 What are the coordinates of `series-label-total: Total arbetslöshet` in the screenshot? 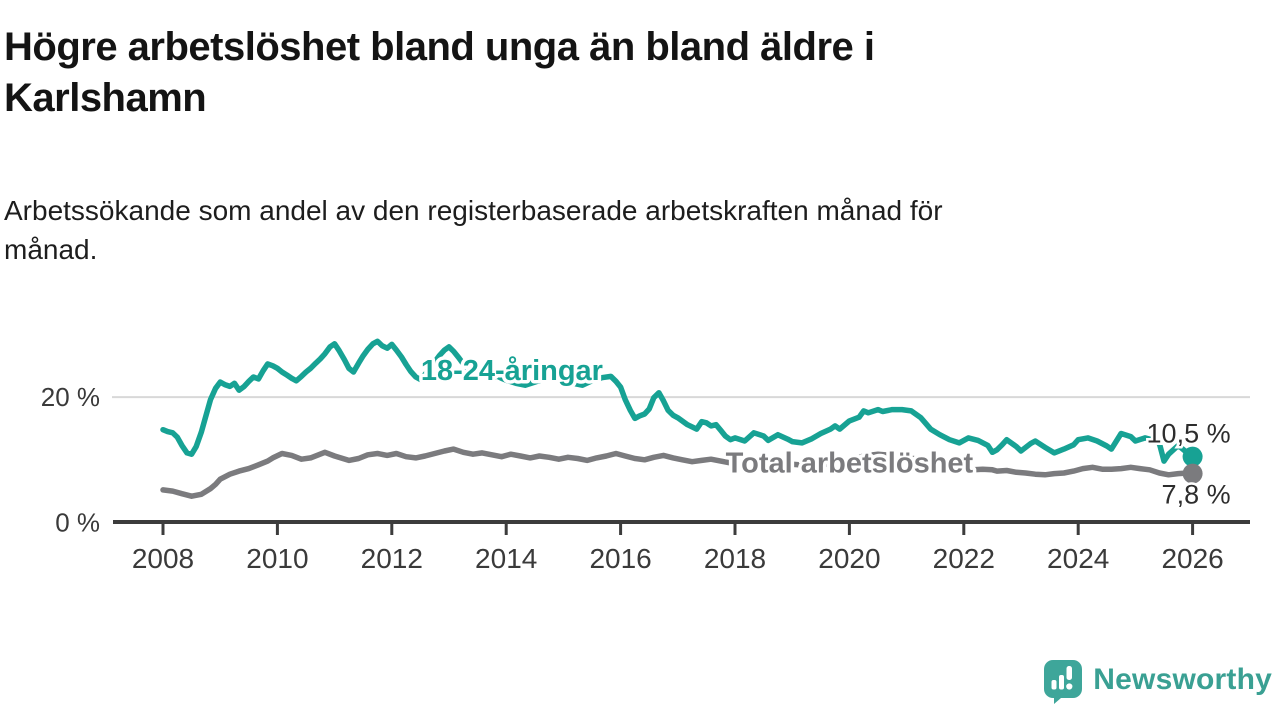 It's located at (850, 463).